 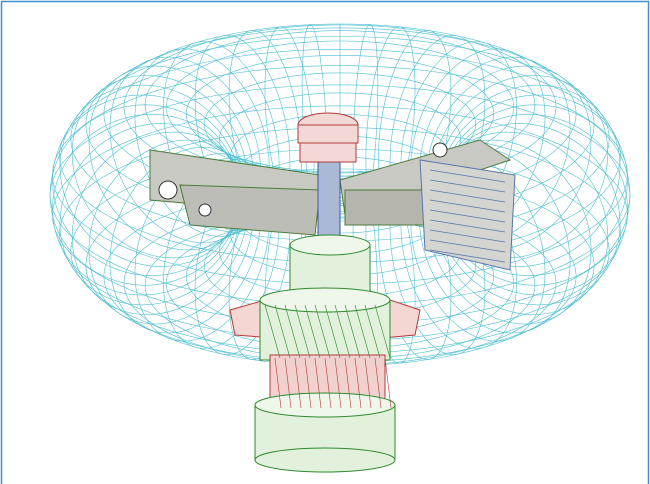 What do you see at coordinates (328, 134) in the screenshot?
I see `cap-body` at bounding box center [328, 134].